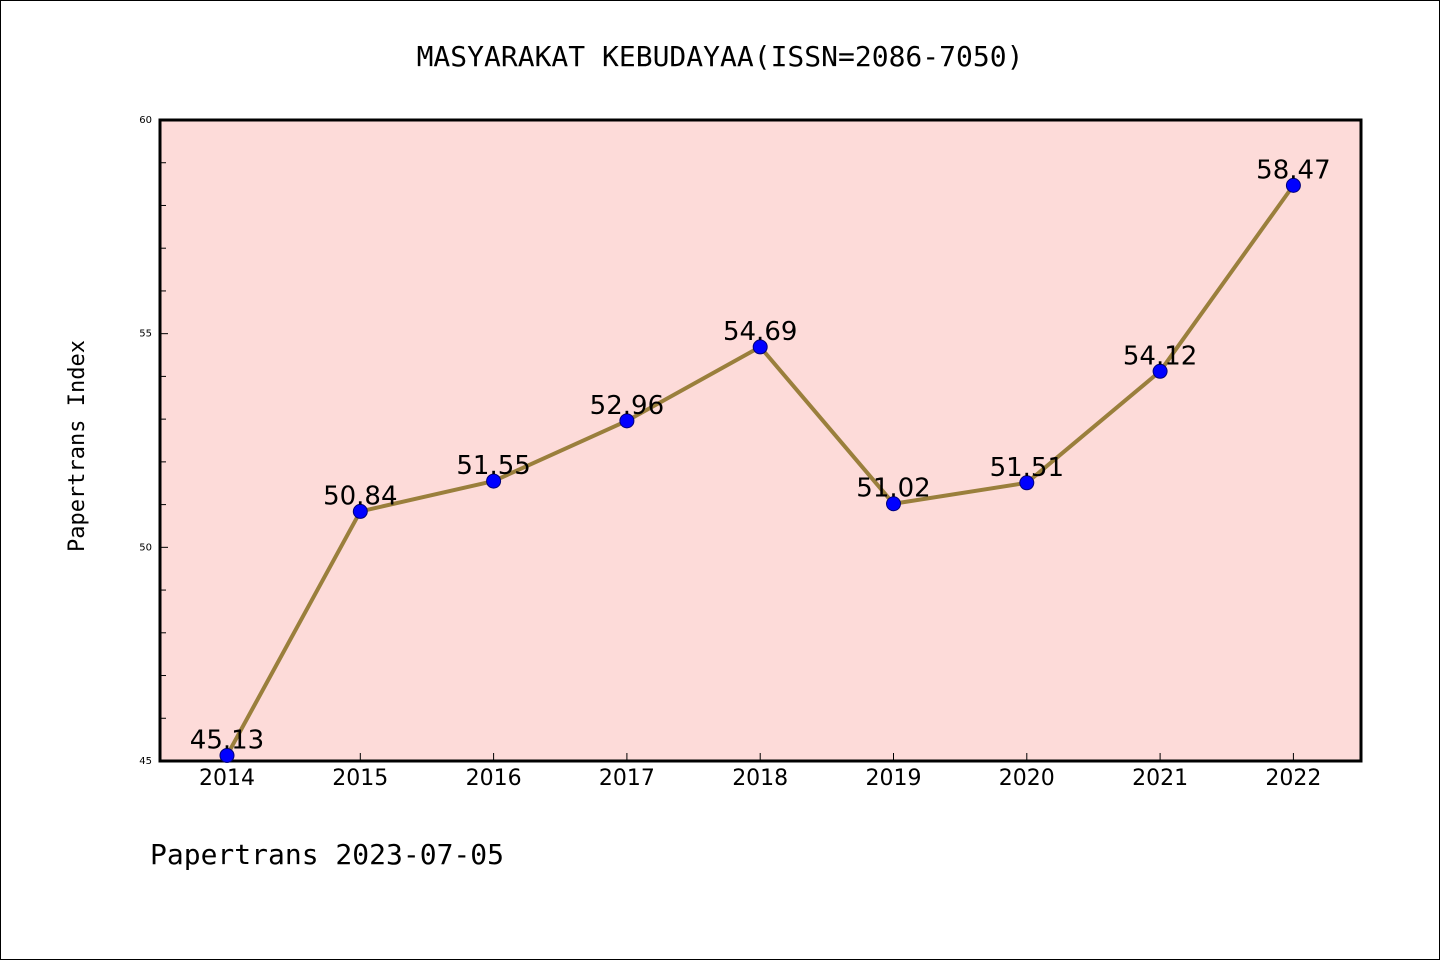 Image resolution: width=1440 pixels, height=960 pixels. What do you see at coordinates (153, 441) in the screenshot?
I see `y-axis: 45 50 55 60` at bounding box center [153, 441].